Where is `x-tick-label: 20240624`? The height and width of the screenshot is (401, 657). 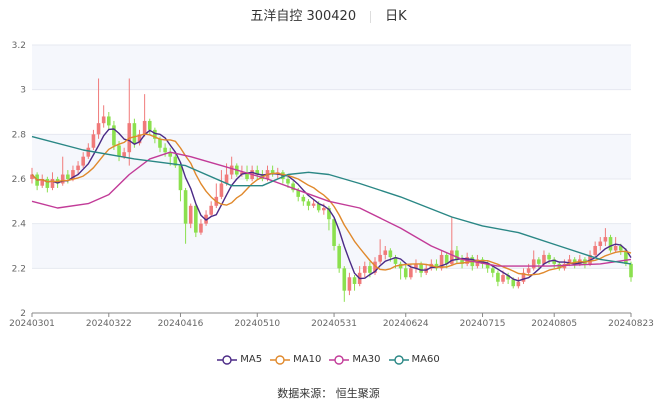
x-tick-label: 20240624 is located at coordinates (406, 324).